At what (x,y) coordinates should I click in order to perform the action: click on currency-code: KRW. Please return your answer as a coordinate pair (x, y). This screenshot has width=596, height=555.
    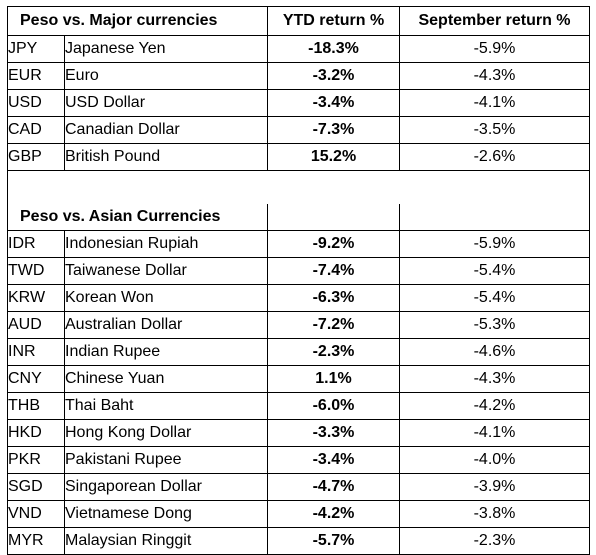
    Looking at the image, I should click on (36, 298).